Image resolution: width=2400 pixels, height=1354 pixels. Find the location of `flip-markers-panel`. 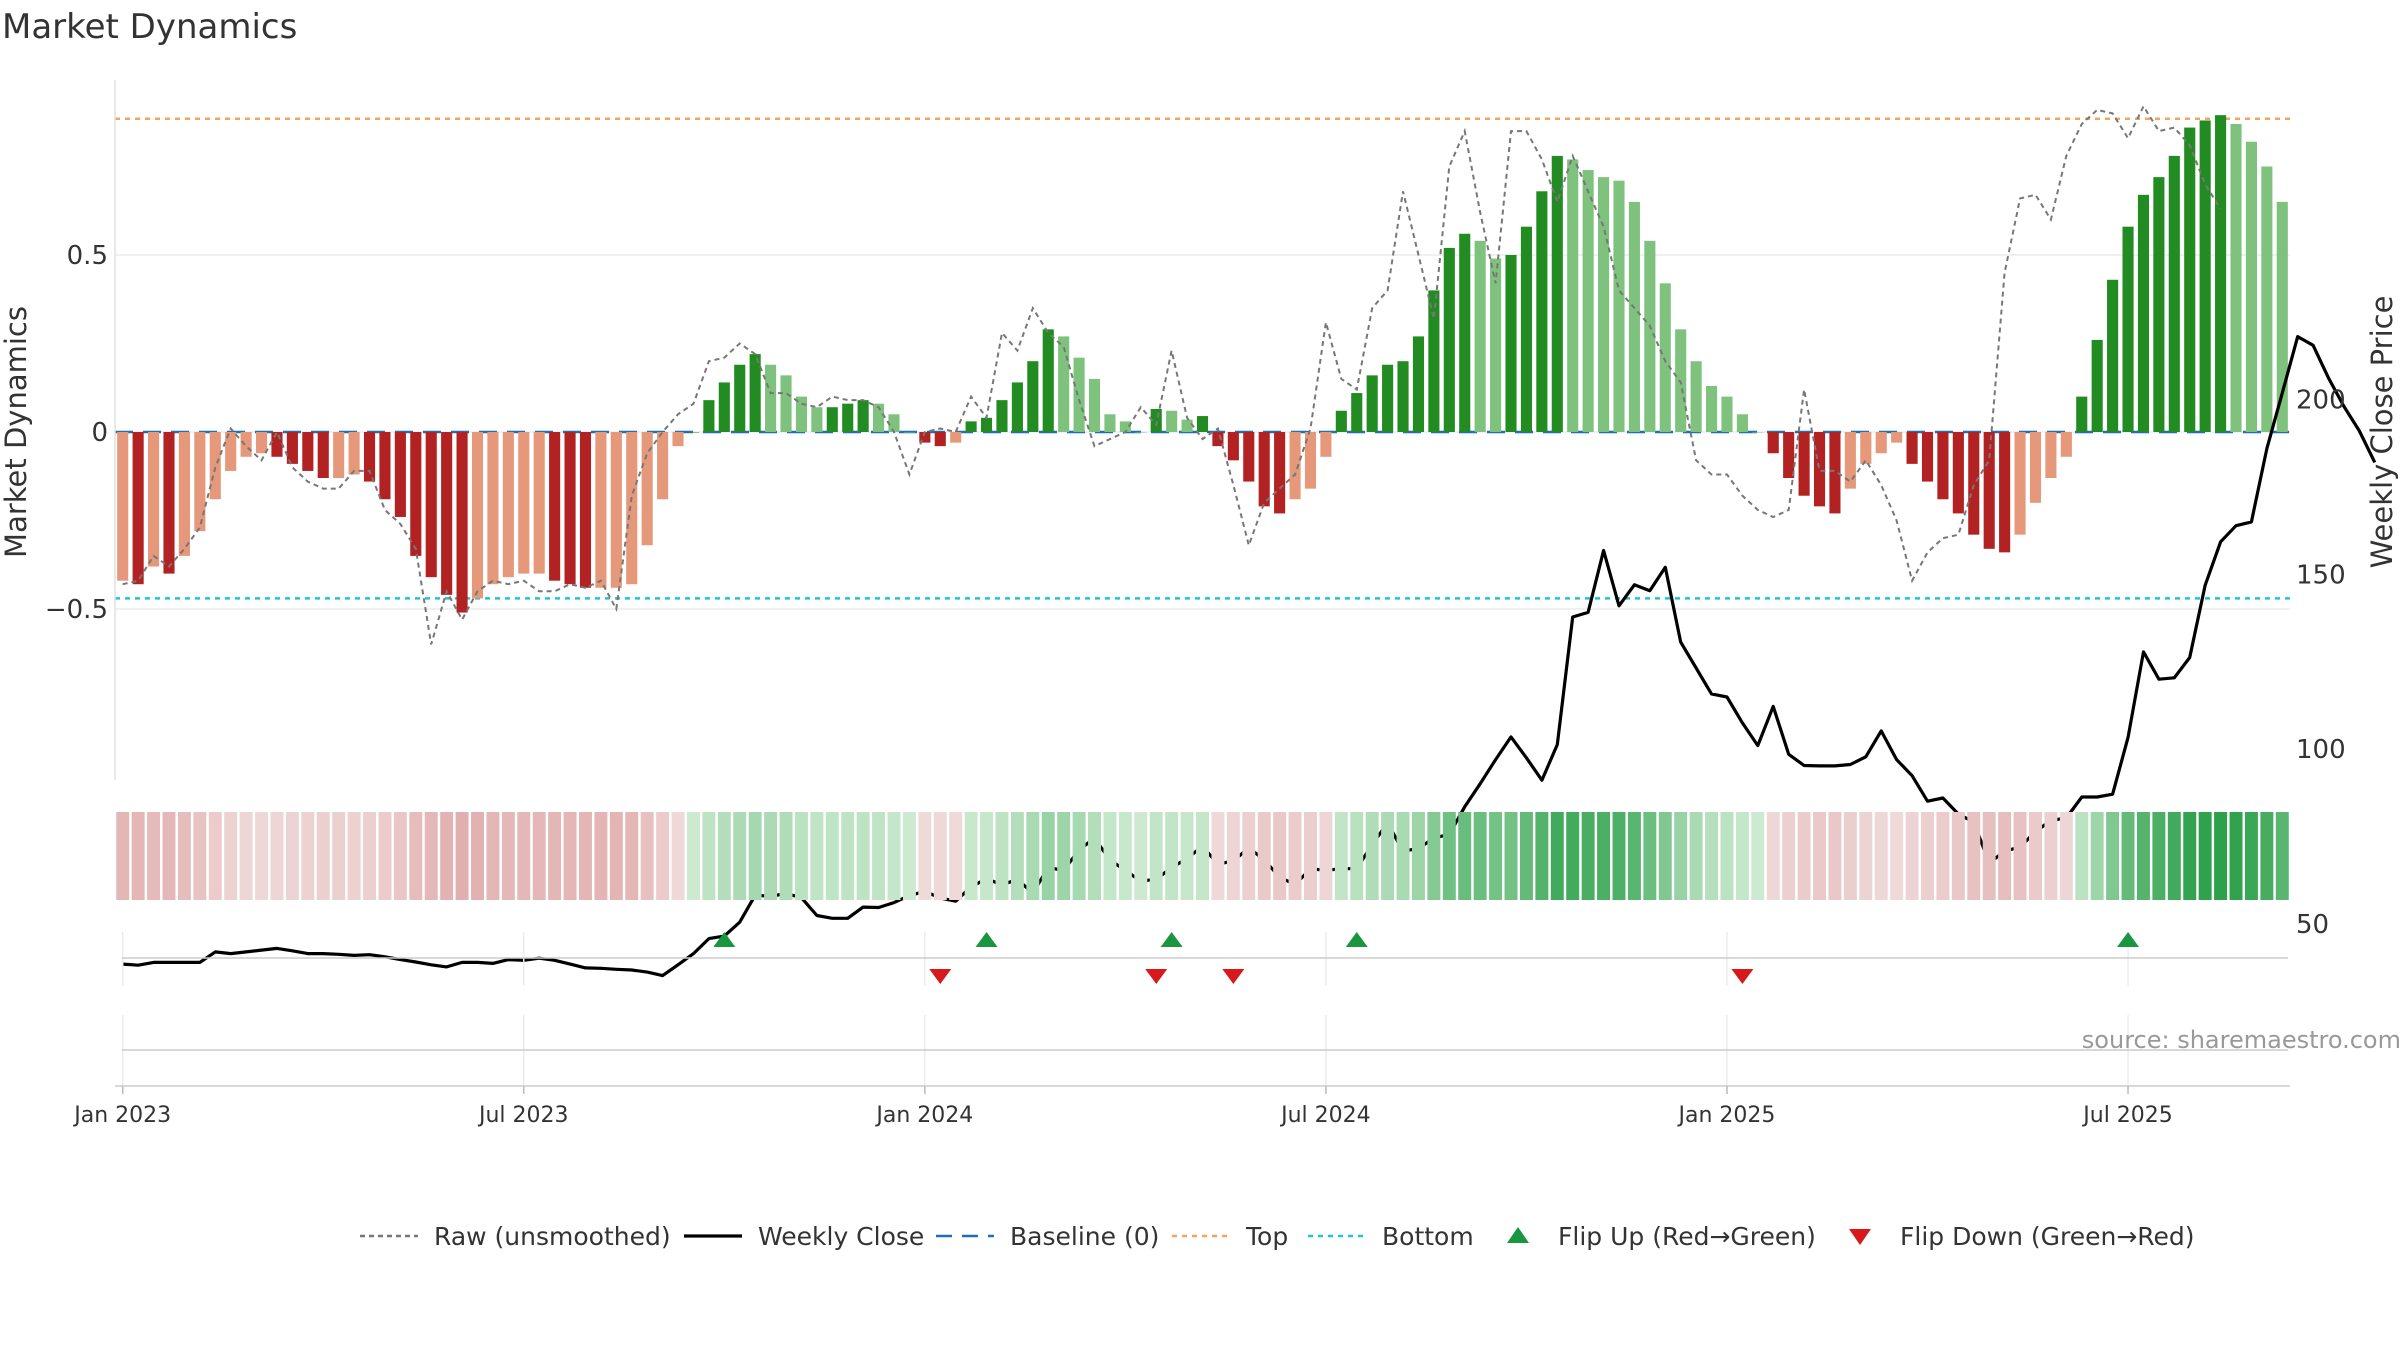

flip-markers-panel is located at coordinates (1202, 1011).